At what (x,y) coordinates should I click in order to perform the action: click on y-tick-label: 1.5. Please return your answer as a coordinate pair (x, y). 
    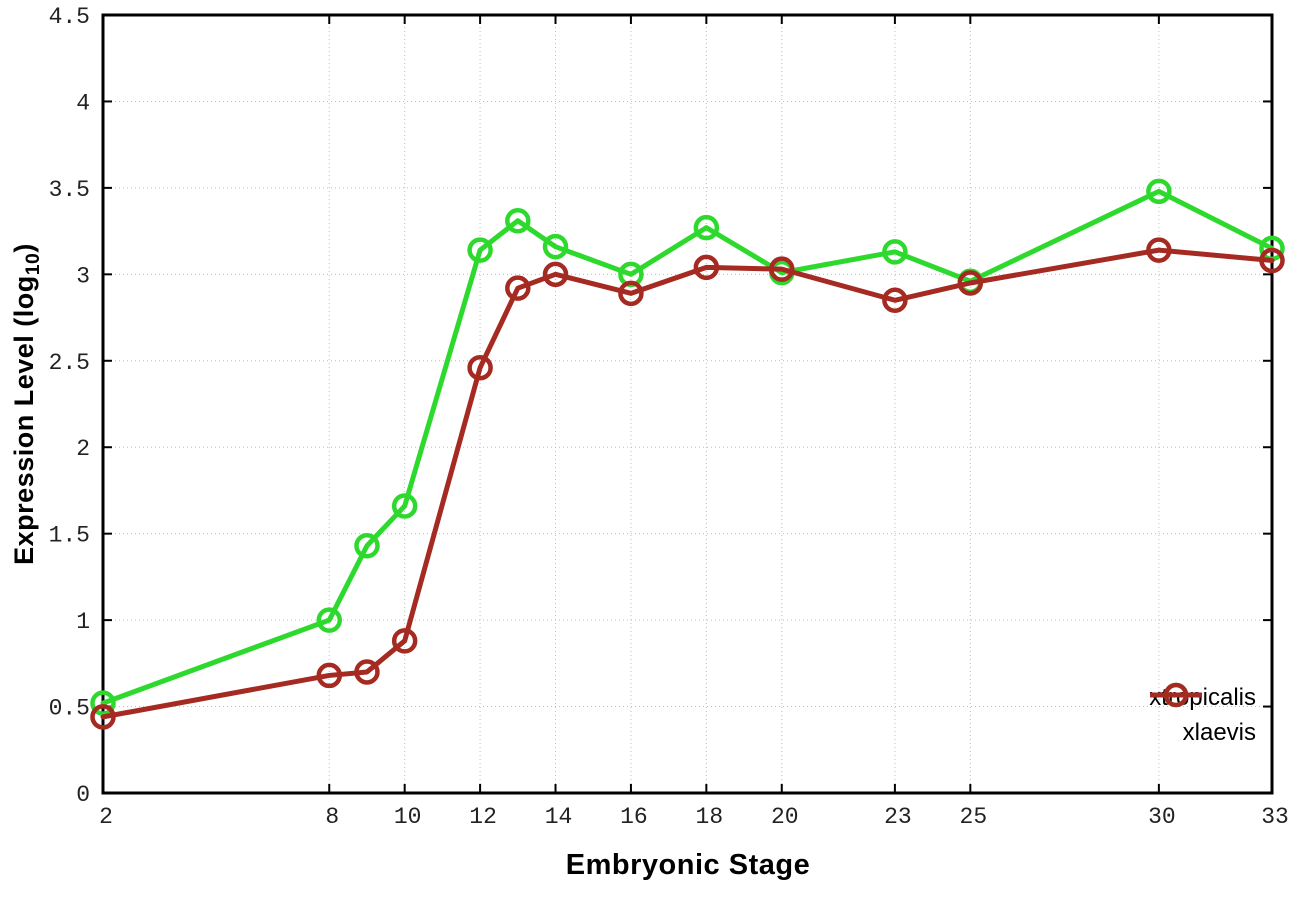
    Looking at the image, I should click on (69, 536).